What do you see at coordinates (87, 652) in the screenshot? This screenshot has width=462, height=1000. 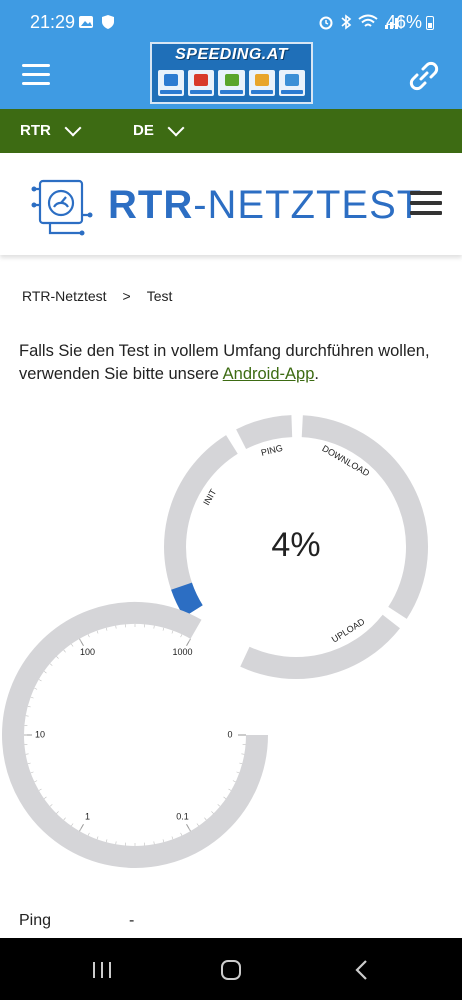 I see `speed-tick-label: 100` at bounding box center [87, 652].